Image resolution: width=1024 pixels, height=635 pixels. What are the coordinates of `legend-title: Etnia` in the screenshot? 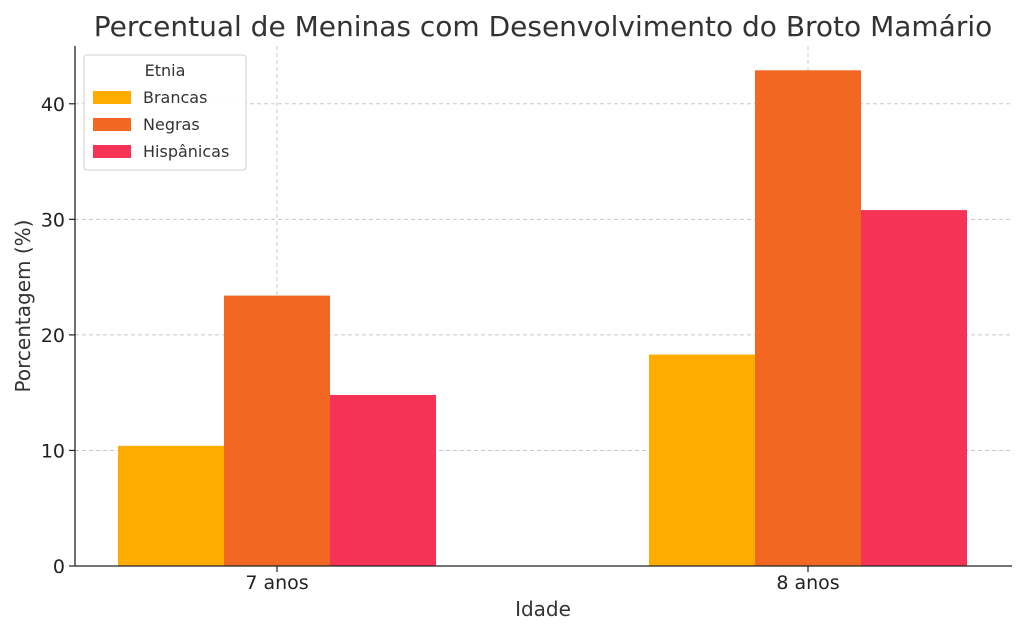 It's located at (165, 70).